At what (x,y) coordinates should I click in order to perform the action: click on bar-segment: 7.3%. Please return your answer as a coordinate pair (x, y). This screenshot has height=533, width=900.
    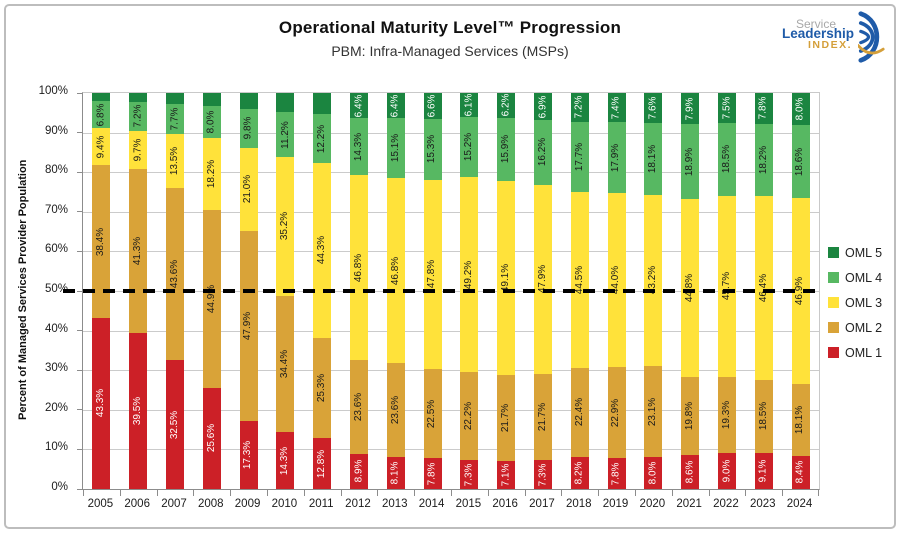
    Looking at the image, I should click on (469, 474).